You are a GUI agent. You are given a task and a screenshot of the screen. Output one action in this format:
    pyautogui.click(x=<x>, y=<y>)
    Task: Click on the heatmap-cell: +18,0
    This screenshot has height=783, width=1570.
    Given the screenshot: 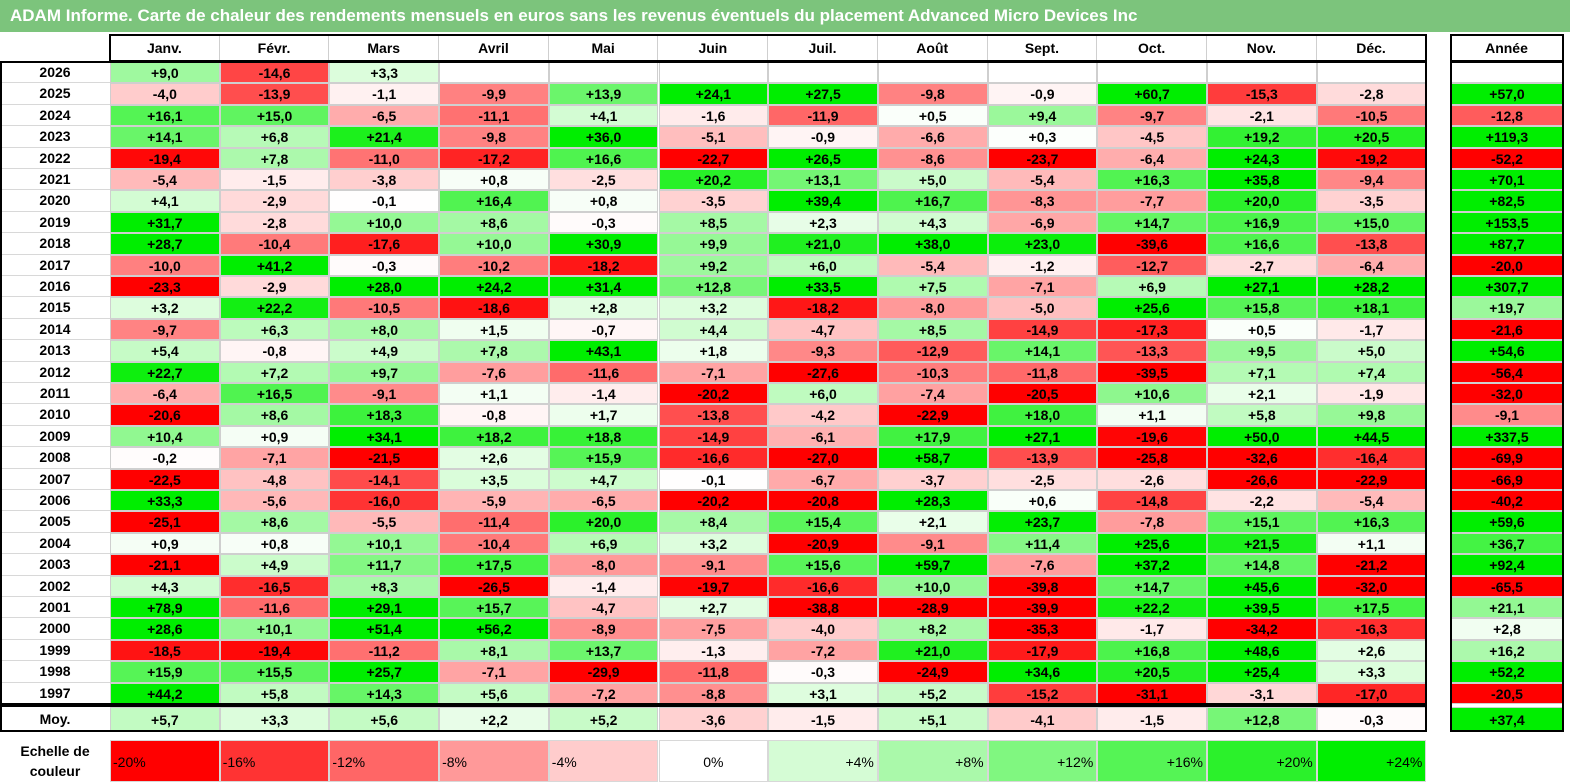 What is the action you would take?
    pyautogui.click(x=1042, y=415)
    